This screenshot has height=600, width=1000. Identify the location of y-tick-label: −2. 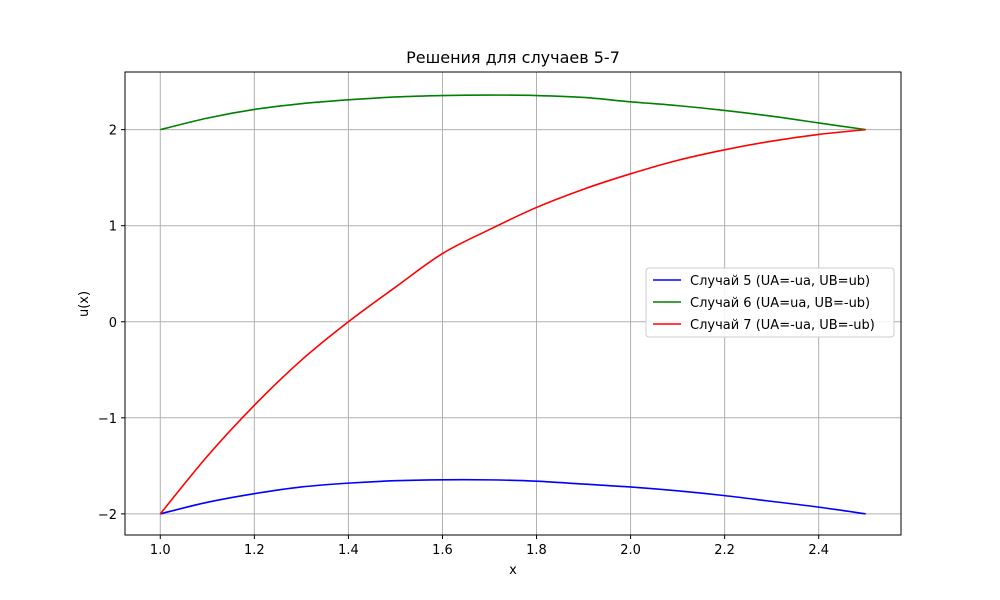
(107, 515).